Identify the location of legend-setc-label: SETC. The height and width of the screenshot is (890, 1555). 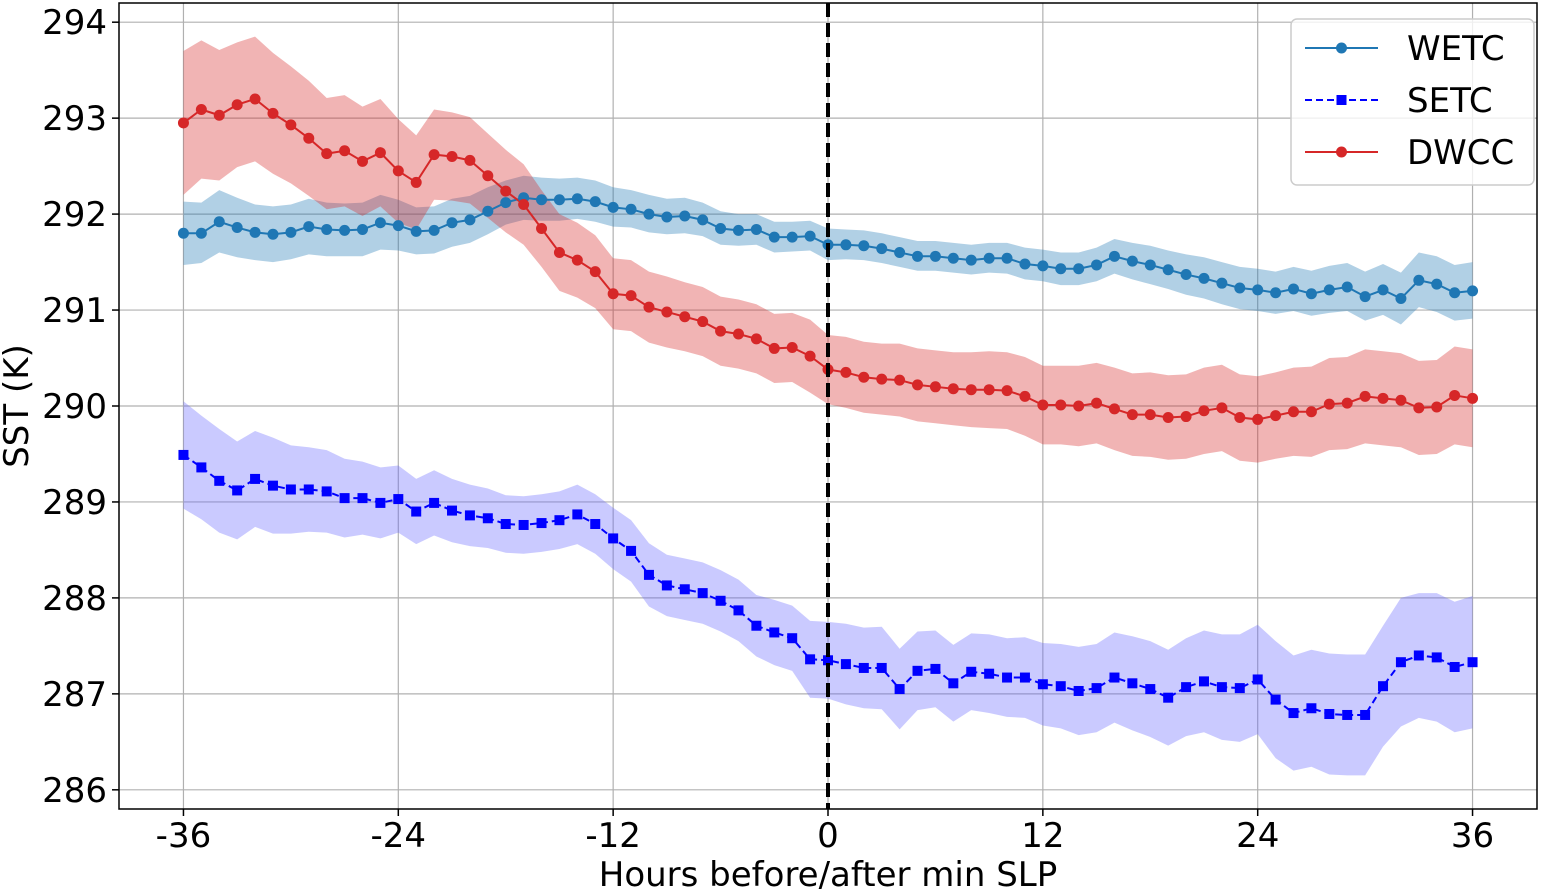
(1450, 101).